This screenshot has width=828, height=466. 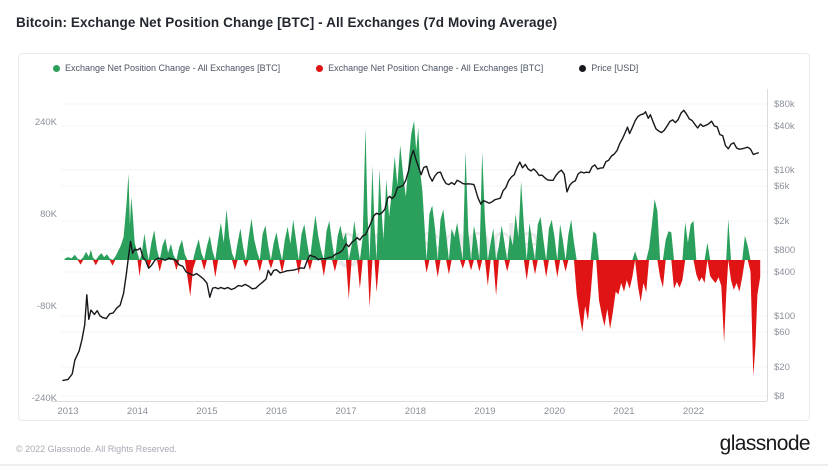 What do you see at coordinates (96, 449) in the screenshot?
I see `footer-copyright: © 2022 Glassnode. All Rights Reserved.` at bounding box center [96, 449].